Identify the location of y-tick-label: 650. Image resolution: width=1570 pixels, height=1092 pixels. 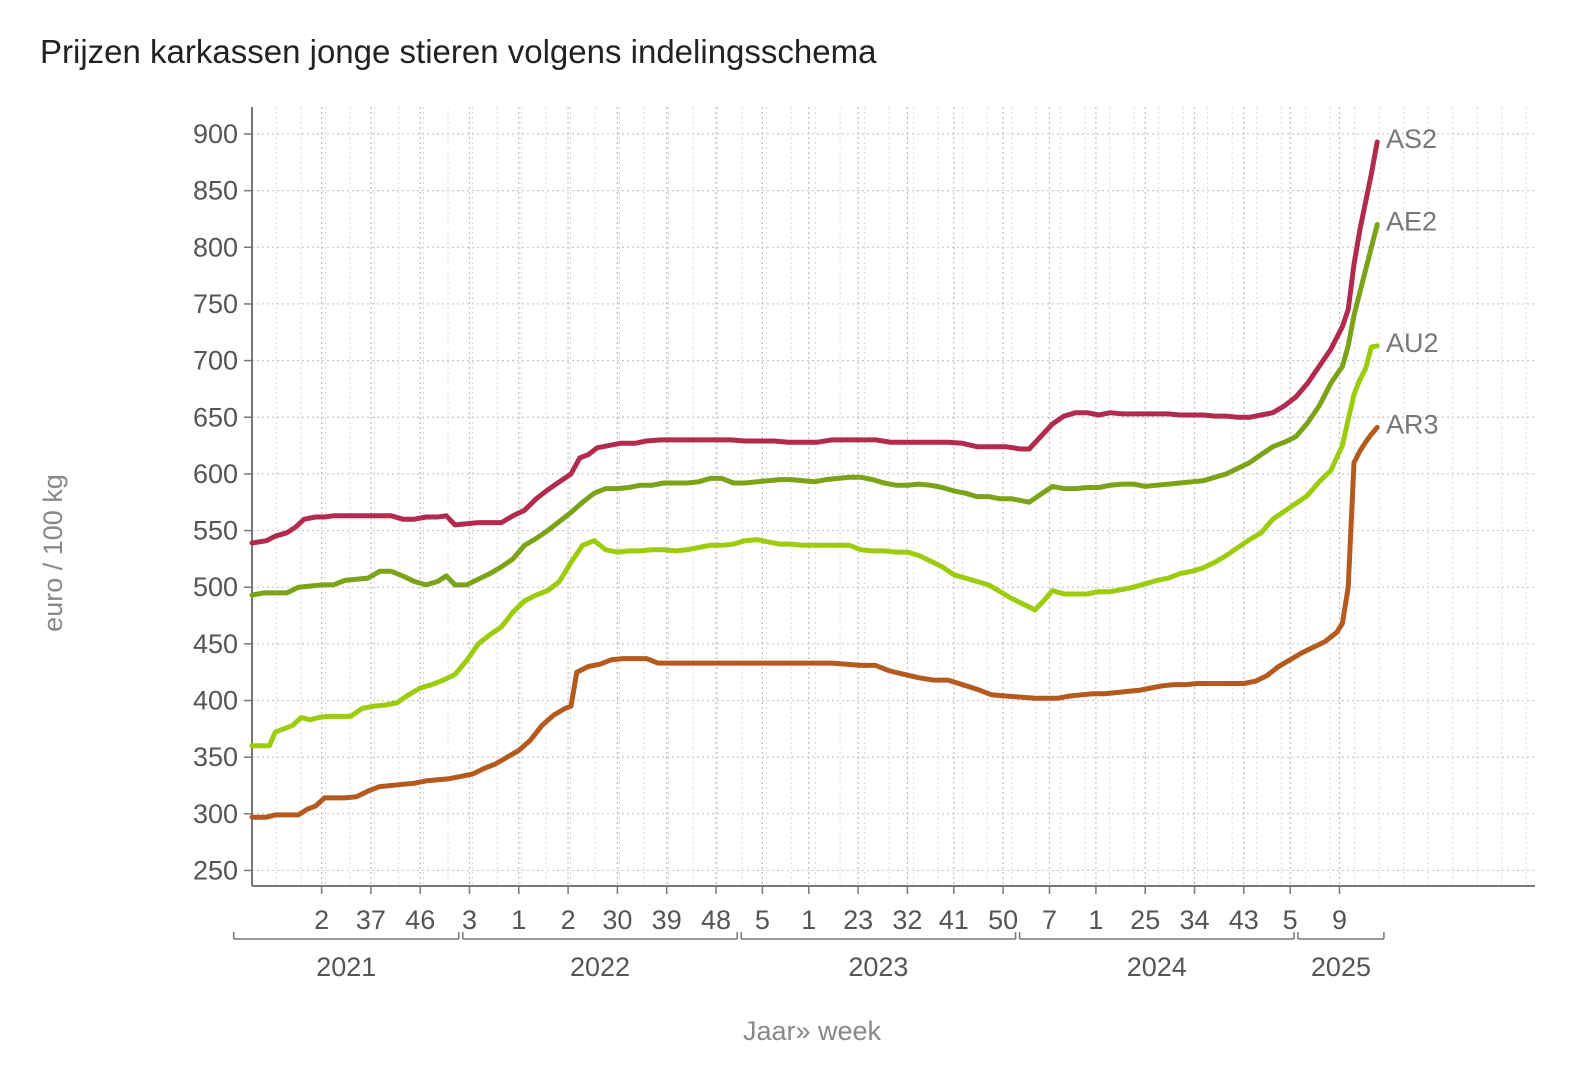
(215, 417).